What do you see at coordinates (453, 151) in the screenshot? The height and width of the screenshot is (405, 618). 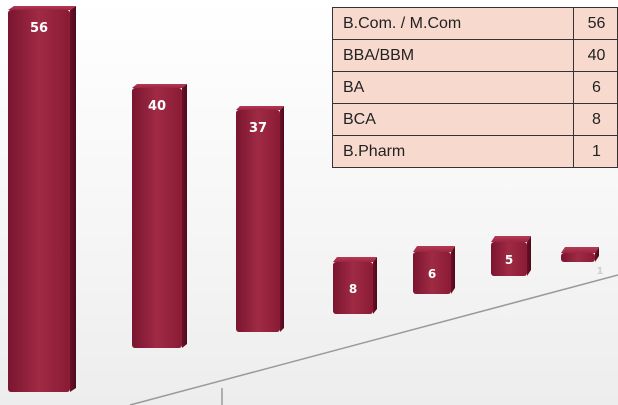 I see `table-cell-label: B.Pharm` at bounding box center [453, 151].